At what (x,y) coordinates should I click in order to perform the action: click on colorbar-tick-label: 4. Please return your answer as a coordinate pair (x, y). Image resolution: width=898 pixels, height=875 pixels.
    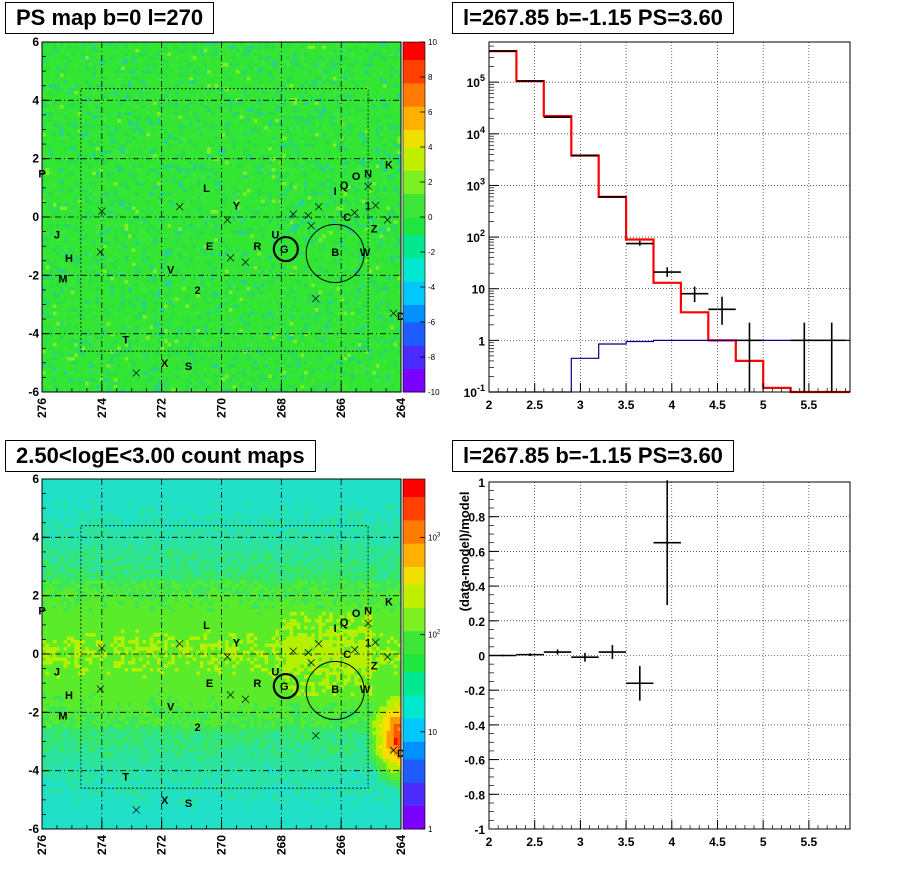
    Looking at the image, I should click on (430, 147).